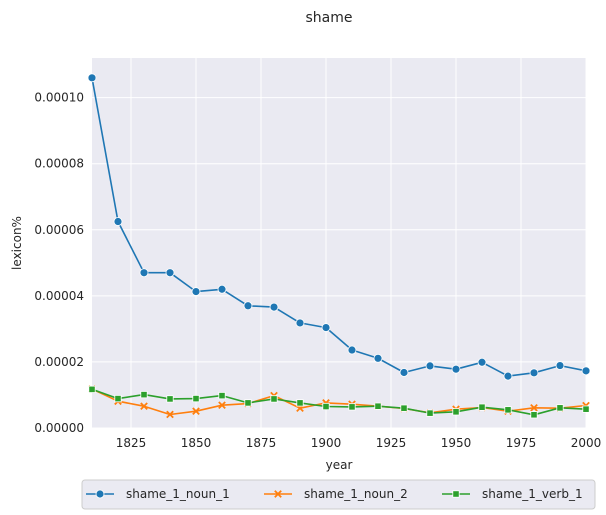 The image size is (606, 515). I want to click on legend-label: shame_1_verb_1, so click(532, 494).